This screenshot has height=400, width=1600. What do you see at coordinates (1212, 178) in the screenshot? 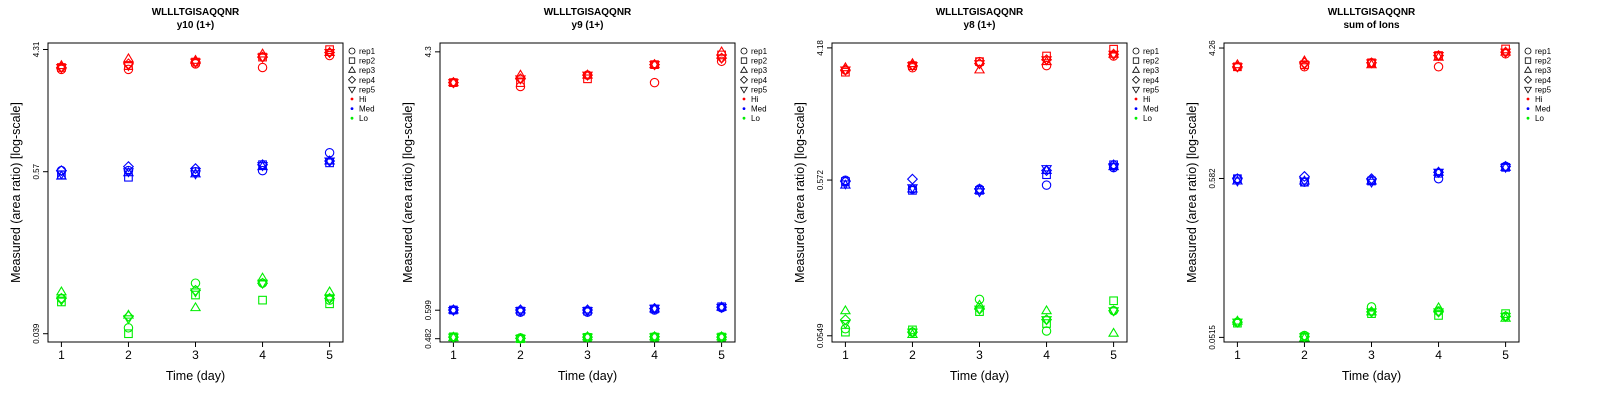
I see `y-tick-label: 0.582` at bounding box center [1212, 178].